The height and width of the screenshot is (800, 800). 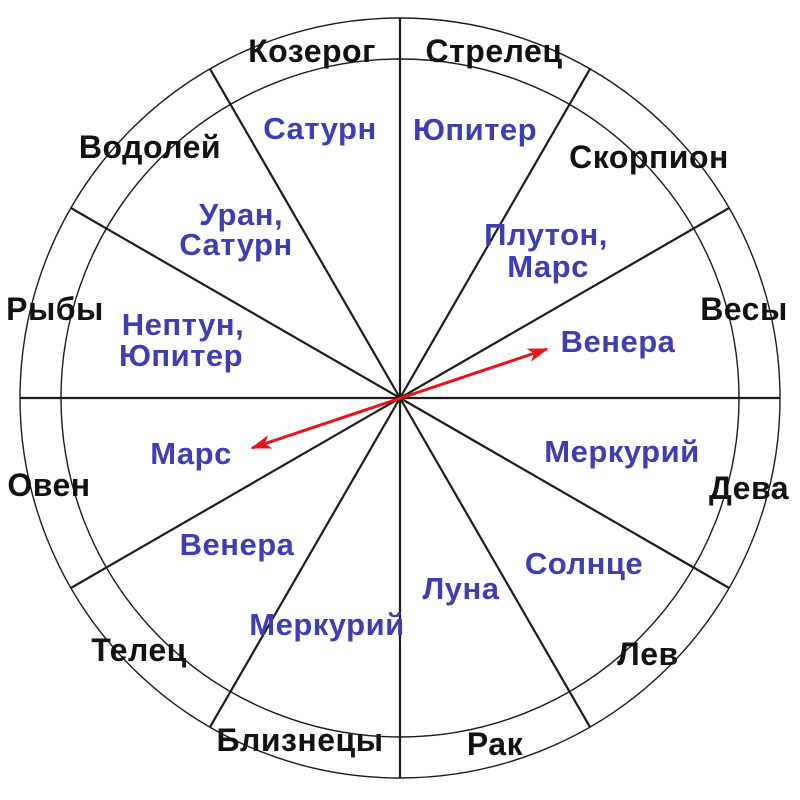 I want to click on sector-line-300deg, so click(x=495, y=562).